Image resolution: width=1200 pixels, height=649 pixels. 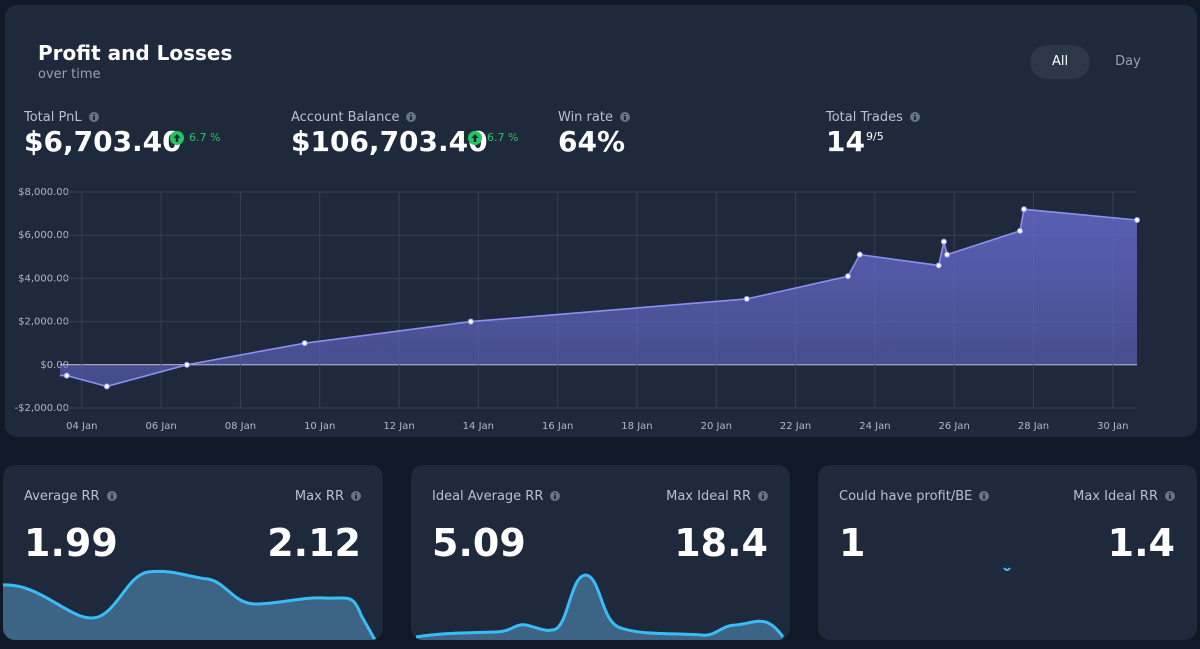 I want to click on card-value: 5.09, so click(x=479, y=543).